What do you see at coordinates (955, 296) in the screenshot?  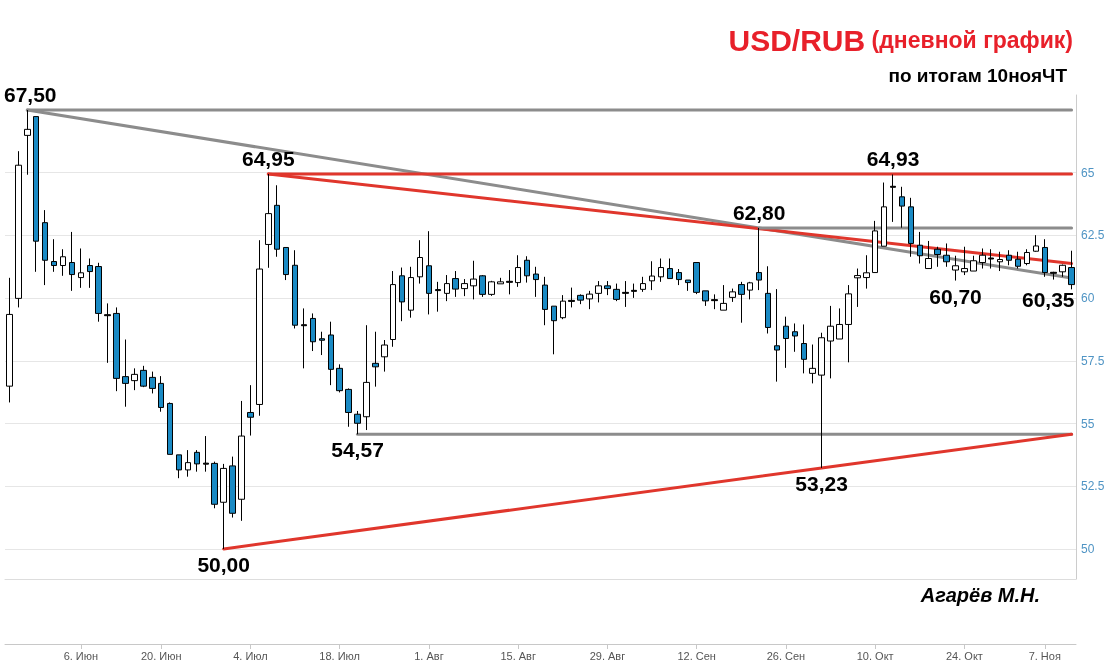 I see `annotation: 60,70` at bounding box center [955, 296].